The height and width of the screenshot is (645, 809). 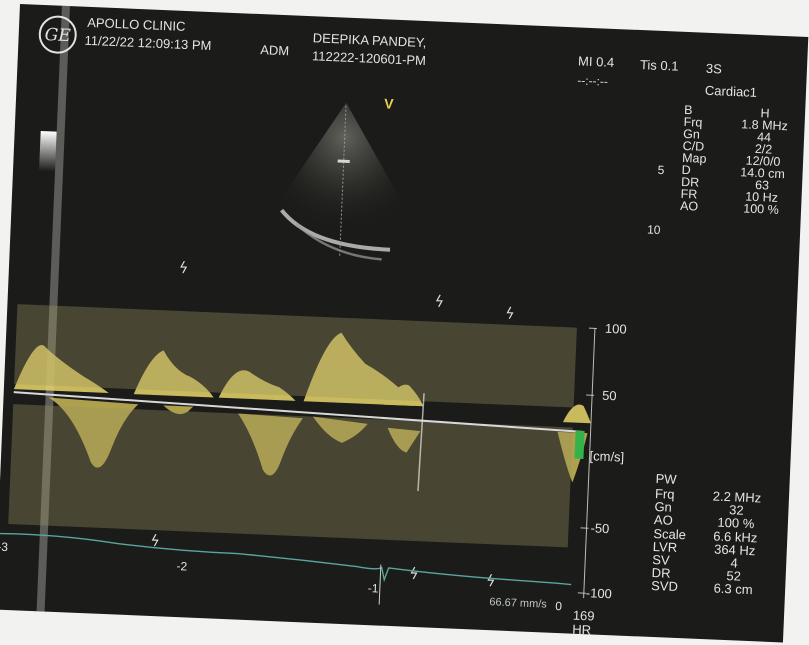 What do you see at coordinates (4, 546) in the screenshot?
I see `time-tick: -3` at bounding box center [4, 546].